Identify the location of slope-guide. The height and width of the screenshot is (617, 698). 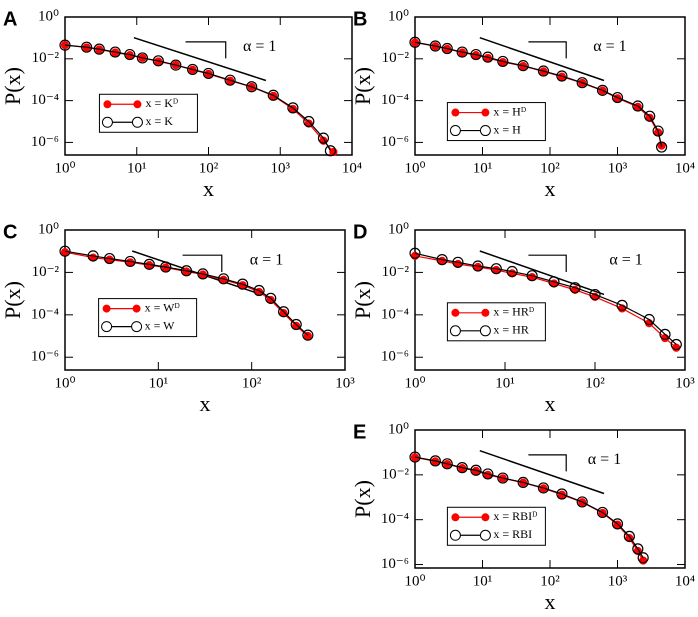
(200, 59).